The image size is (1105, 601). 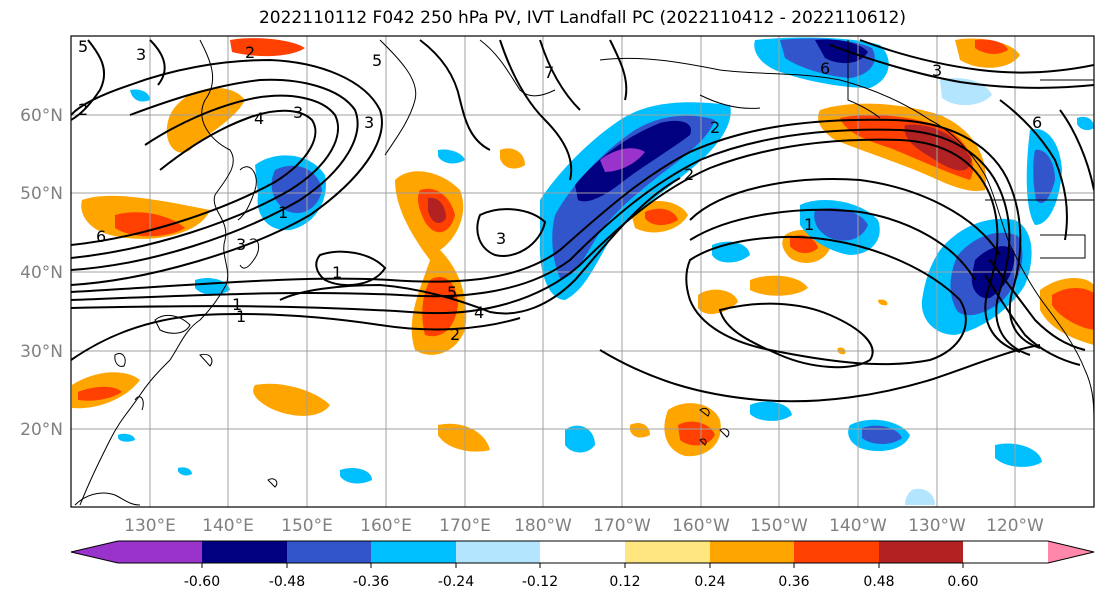 I want to click on colorbar-tick-label: 0.24, so click(x=709, y=582).